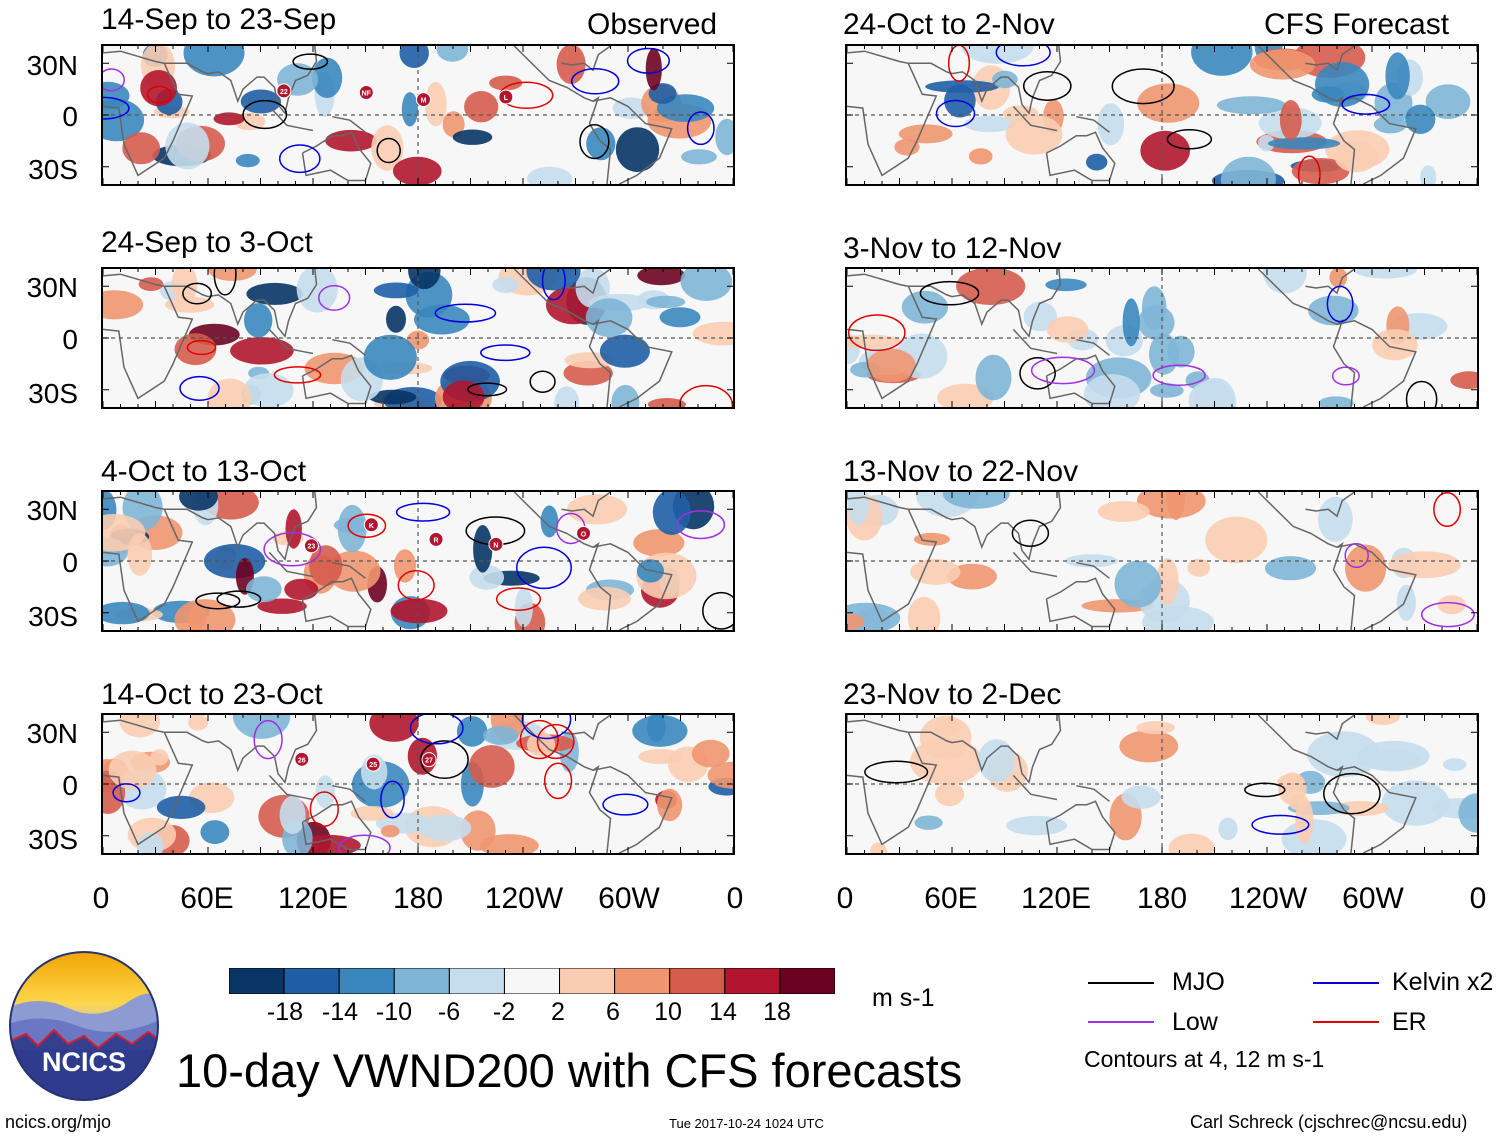  I want to click on storm-label: L, so click(506, 98).